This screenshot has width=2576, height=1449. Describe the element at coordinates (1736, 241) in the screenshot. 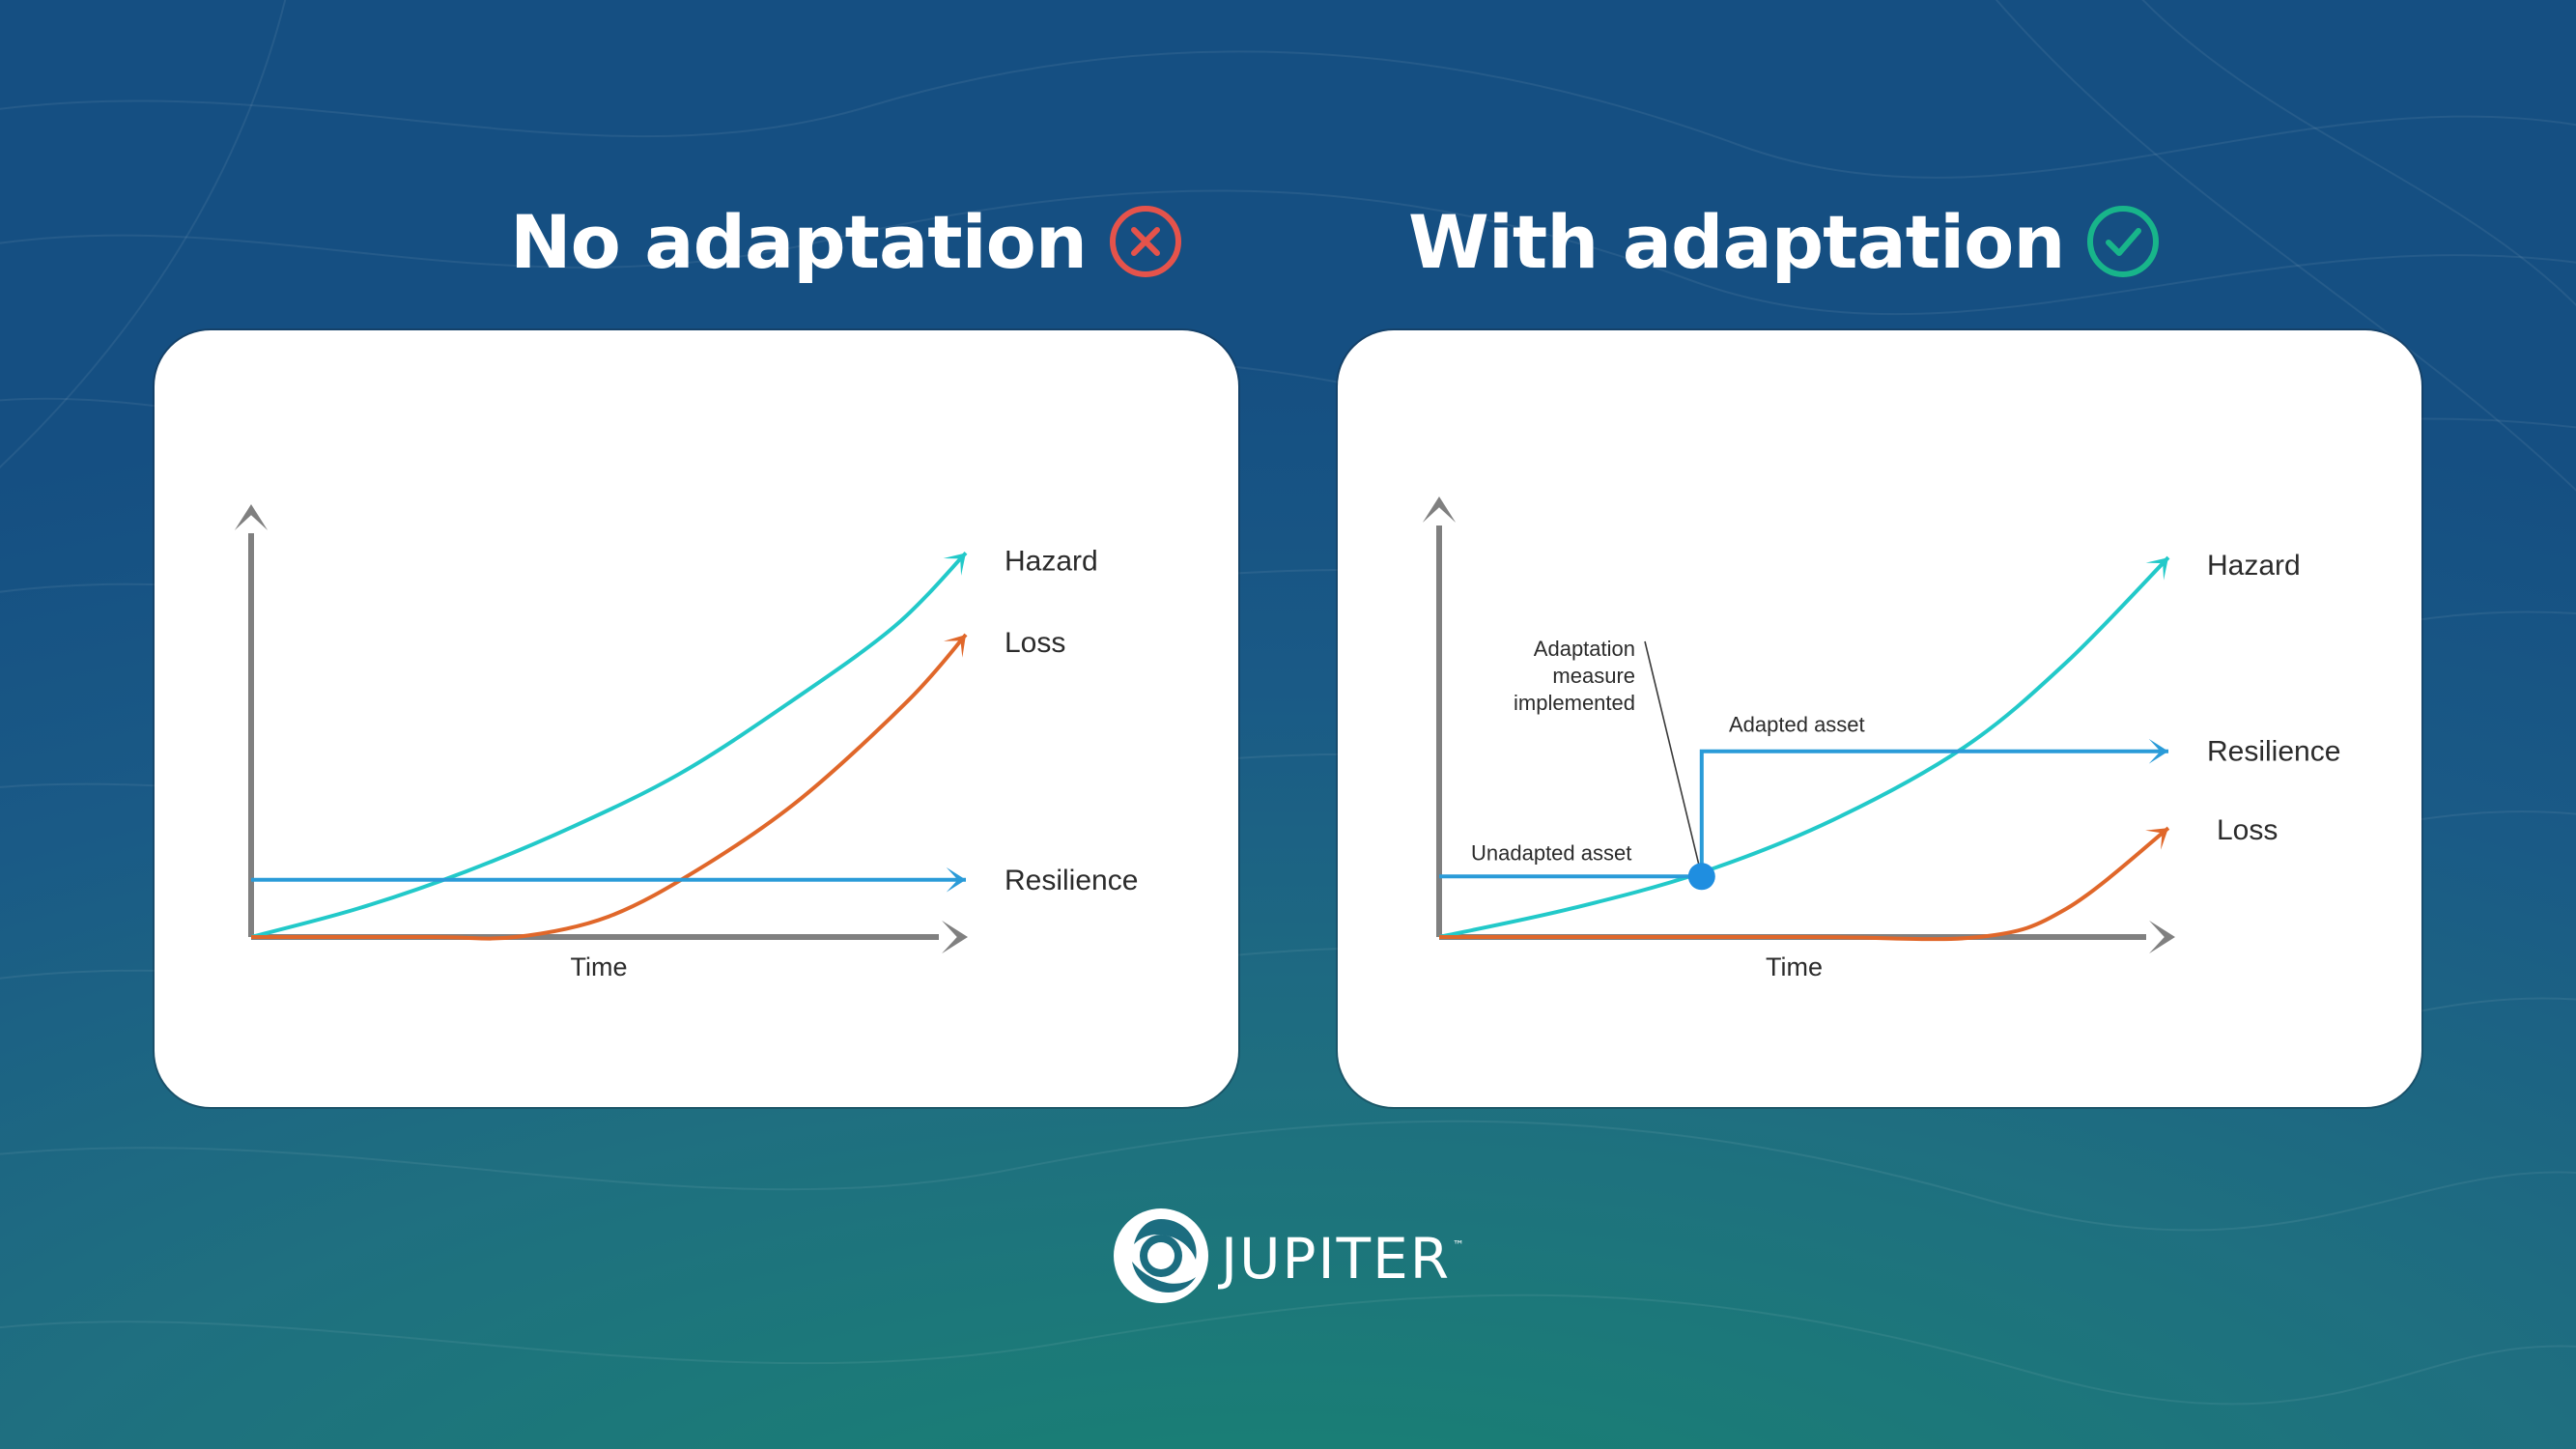

I see `heading-with-adaptation-text: With adaptation` at that location.